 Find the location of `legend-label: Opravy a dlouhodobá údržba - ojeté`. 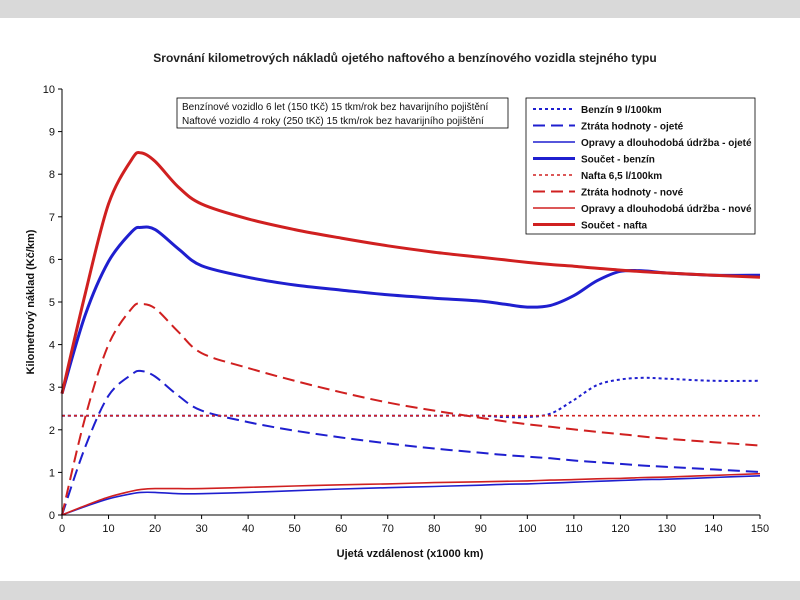

legend-label: Opravy a dlouhodobá údržba - ojeté is located at coordinates (666, 143).